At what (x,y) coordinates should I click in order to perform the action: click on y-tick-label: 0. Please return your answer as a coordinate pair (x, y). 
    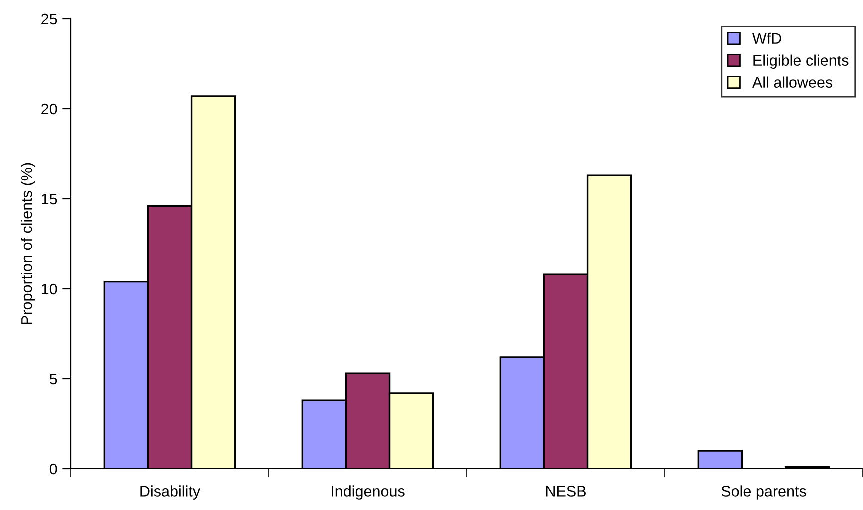
    Looking at the image, I should click on (54, 469).